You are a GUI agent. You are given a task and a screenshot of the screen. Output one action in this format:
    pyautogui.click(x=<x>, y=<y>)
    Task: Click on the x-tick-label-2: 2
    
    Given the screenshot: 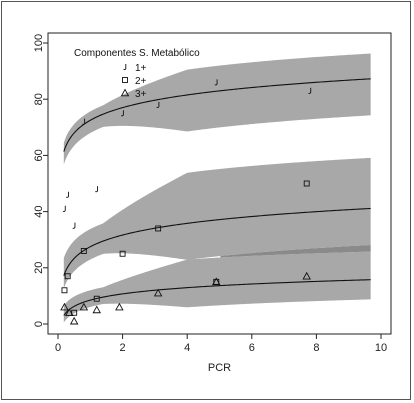 What is the action you would take?
    pyautogui.click(x=123, y=348)
    